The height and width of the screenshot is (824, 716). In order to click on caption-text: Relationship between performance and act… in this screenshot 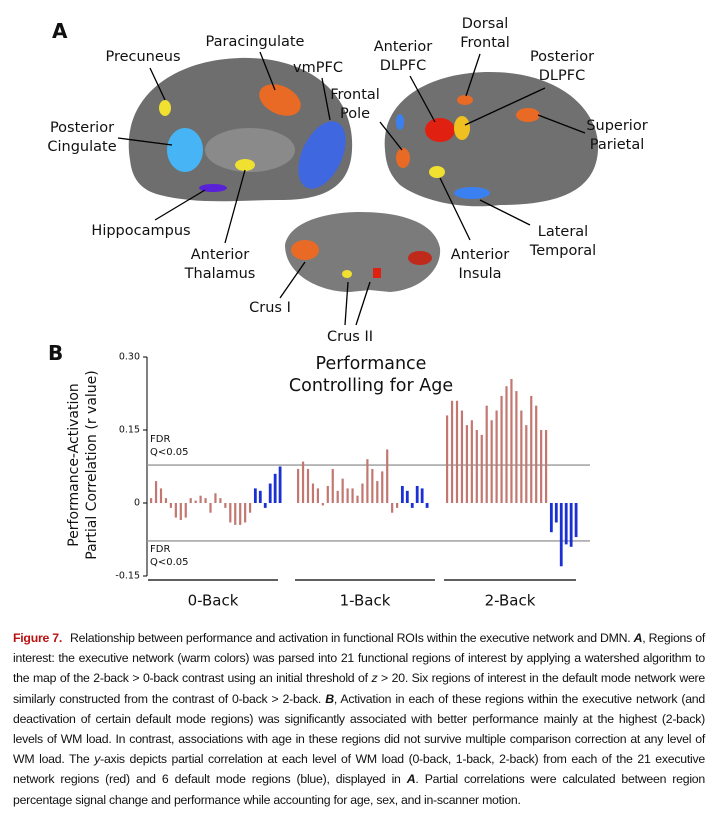, I will do `click(352, 638)`.